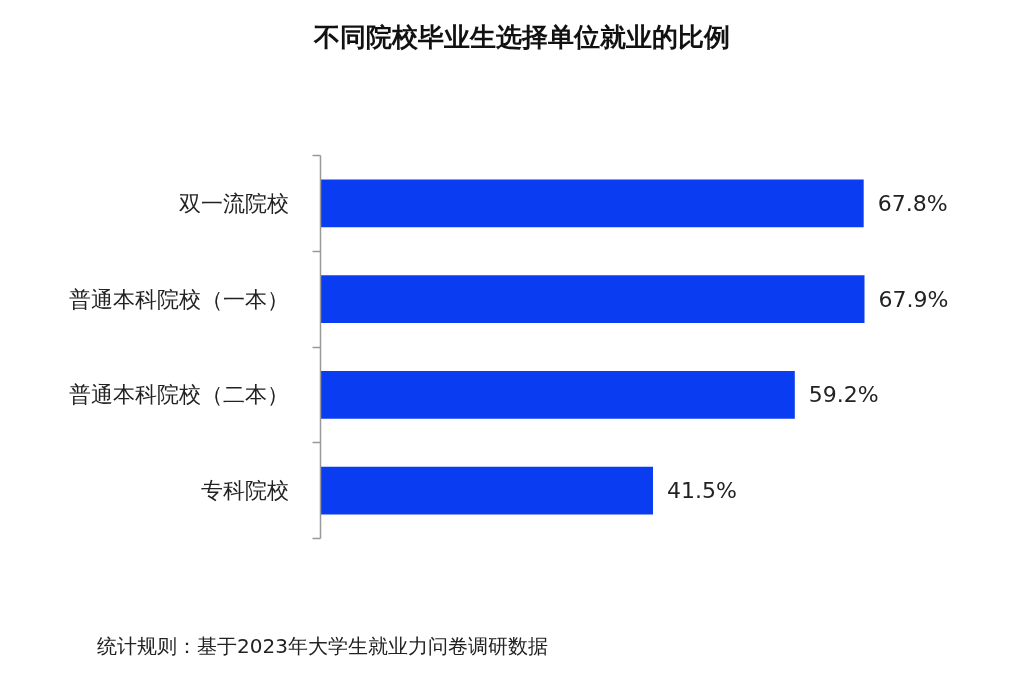  I want to click on y-tick-label: 双一流院校, so click(233, 203).